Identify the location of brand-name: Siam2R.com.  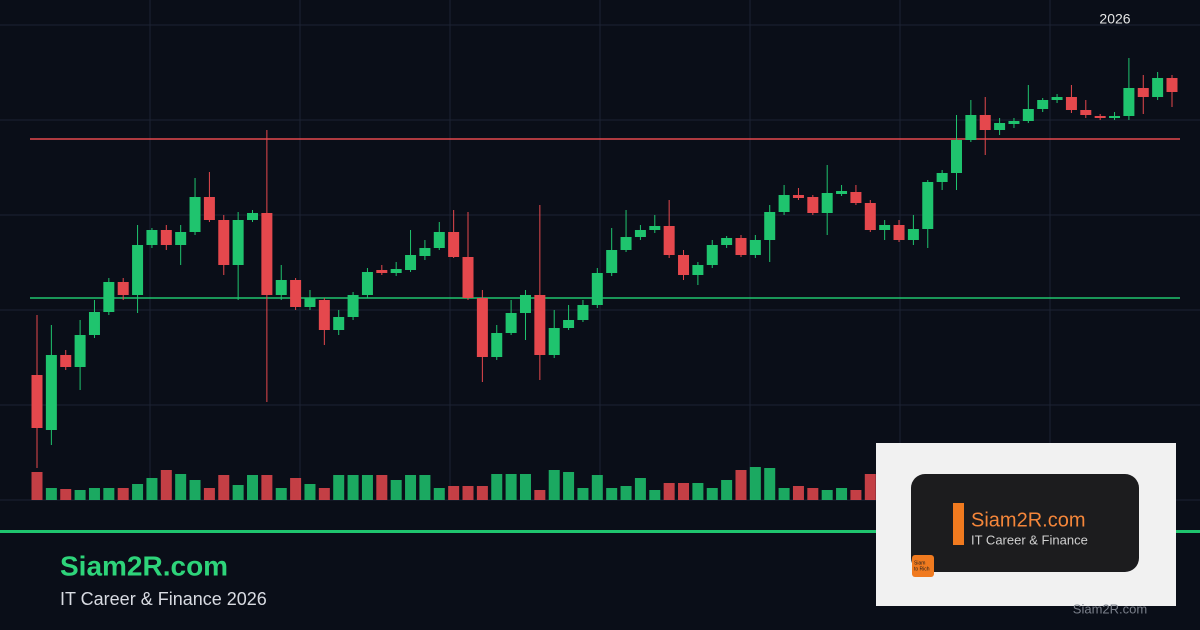
(144, 565).